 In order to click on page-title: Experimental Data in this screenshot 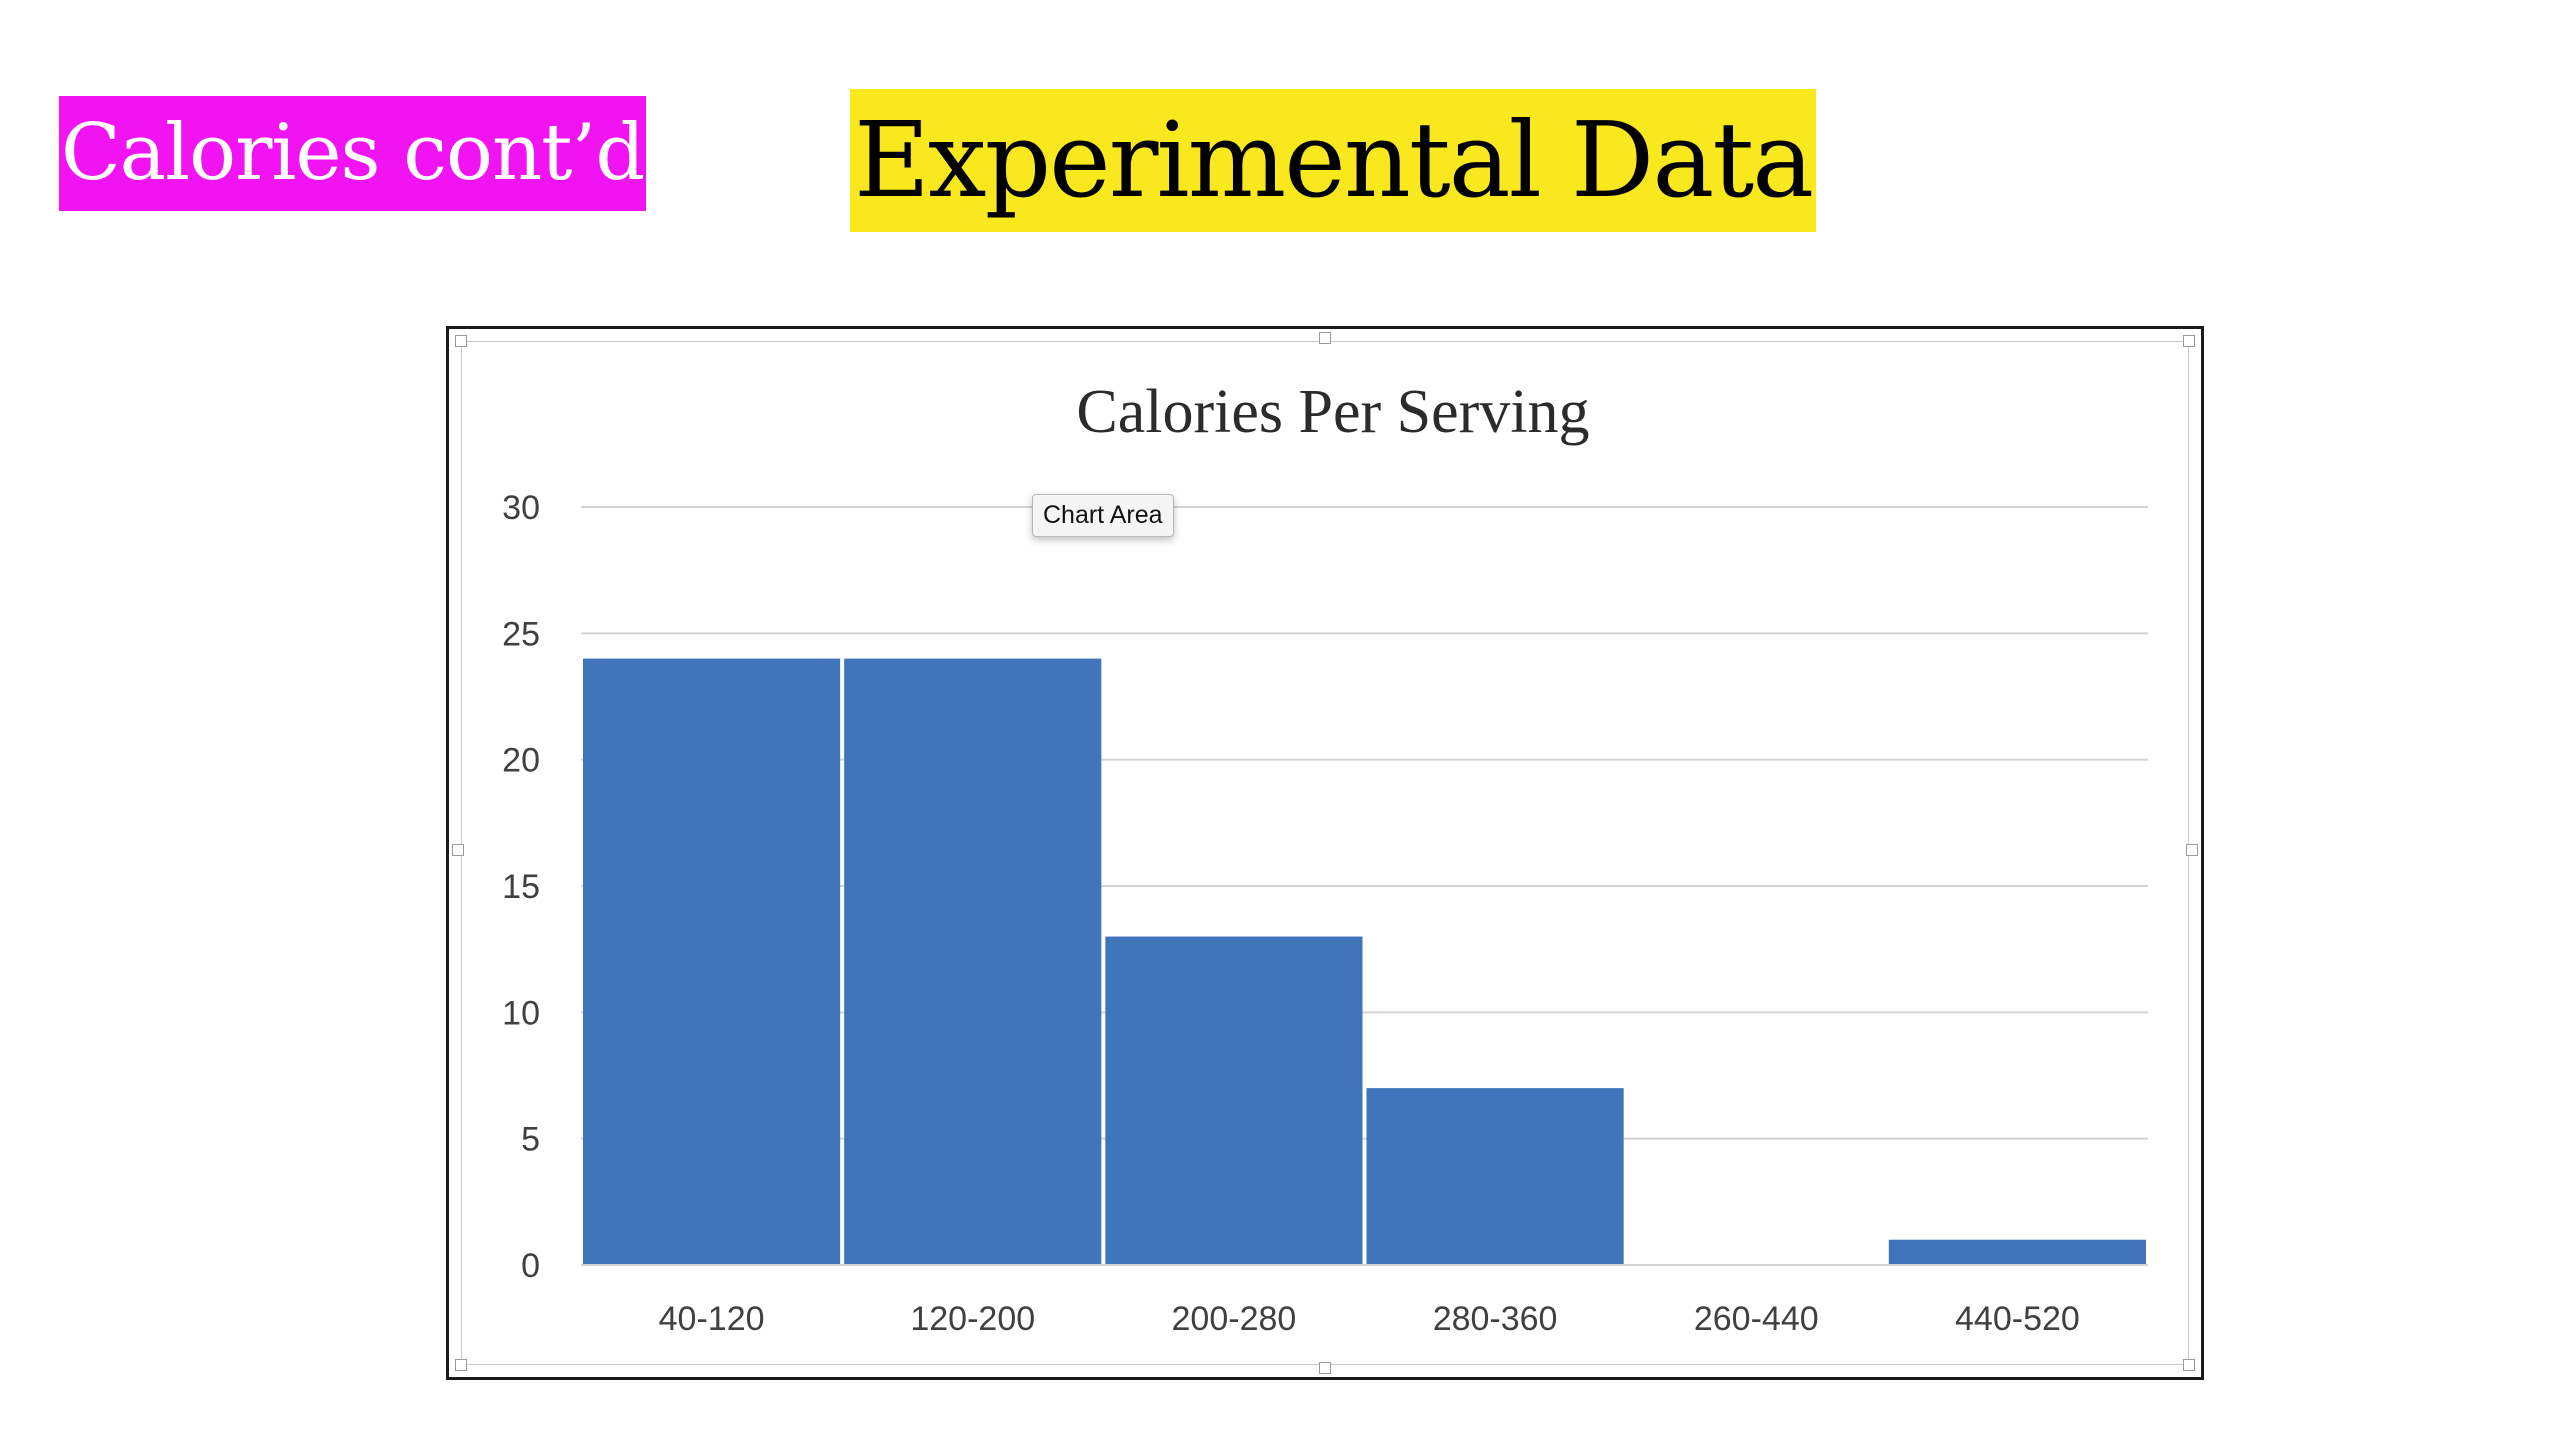, I will do `click(1333, 160)`.